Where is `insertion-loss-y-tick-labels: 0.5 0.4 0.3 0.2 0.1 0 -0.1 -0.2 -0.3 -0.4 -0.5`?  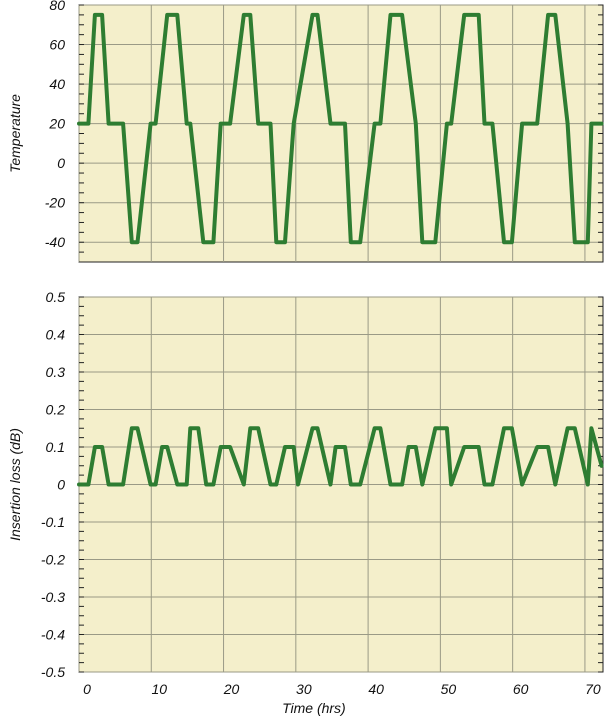 insertion-loss-y-tick-labels: 0.5 0.4 0.3 0.2 0.1 0 -0.1 -0.2 -0.3 -0.4 -0.5 is located at coordinates (53, 484).